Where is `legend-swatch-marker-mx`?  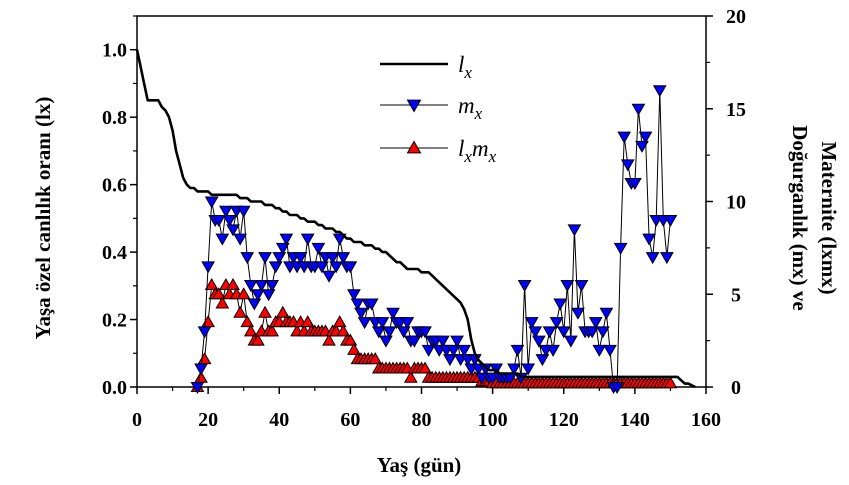 legend-swatch-marker-mx is located at coordinates (414, 106).